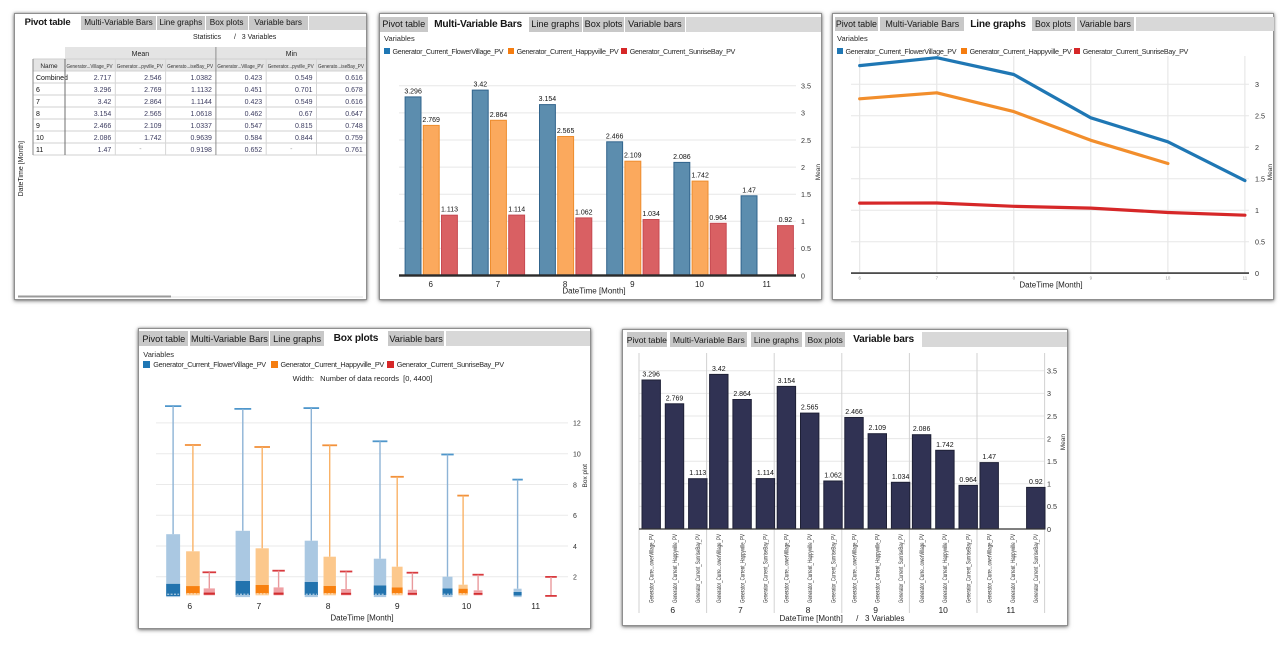 The height and width of the screenshot is (646, 1280). I want to click on svg-text: 1.47, so click(989, 457).